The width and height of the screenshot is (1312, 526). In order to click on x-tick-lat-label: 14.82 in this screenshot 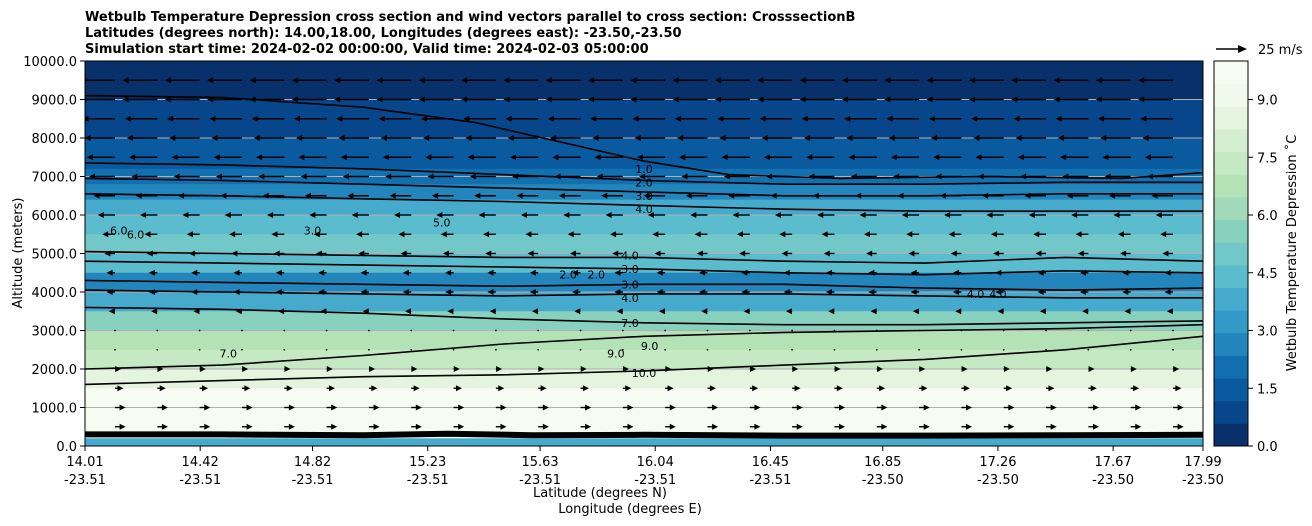, I will do `click(312, 462)`.